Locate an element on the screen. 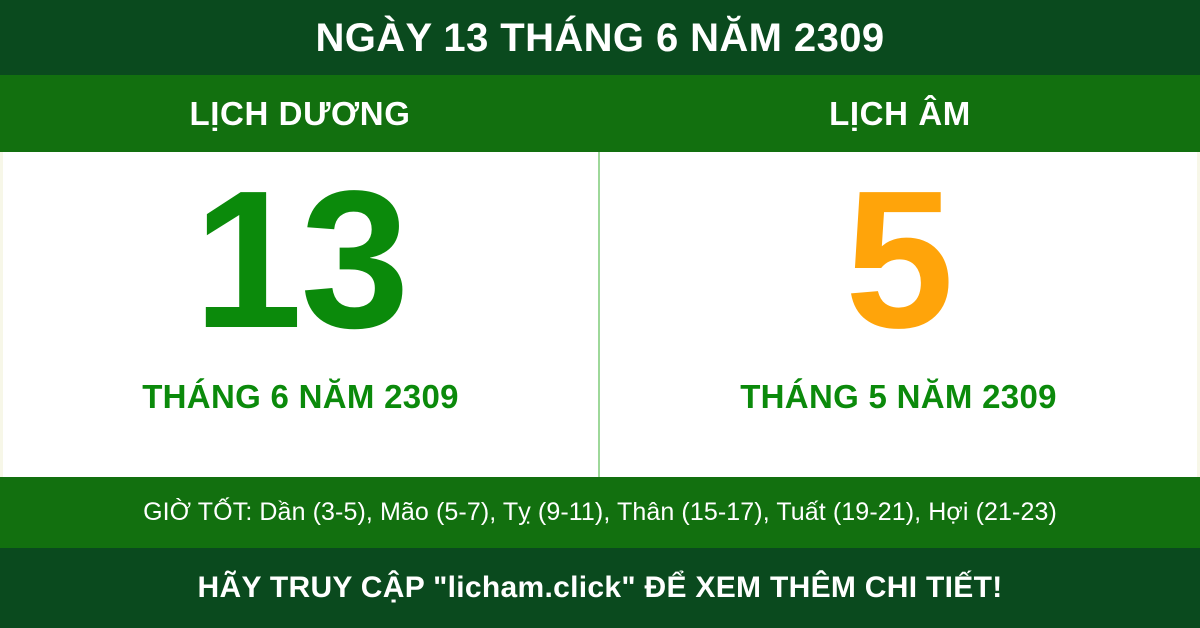 Image resolution: width=1200 pixels, height=628 pixels. column-header-solar: LỊCH DƯƠNG is located at coordinates (300, 113).